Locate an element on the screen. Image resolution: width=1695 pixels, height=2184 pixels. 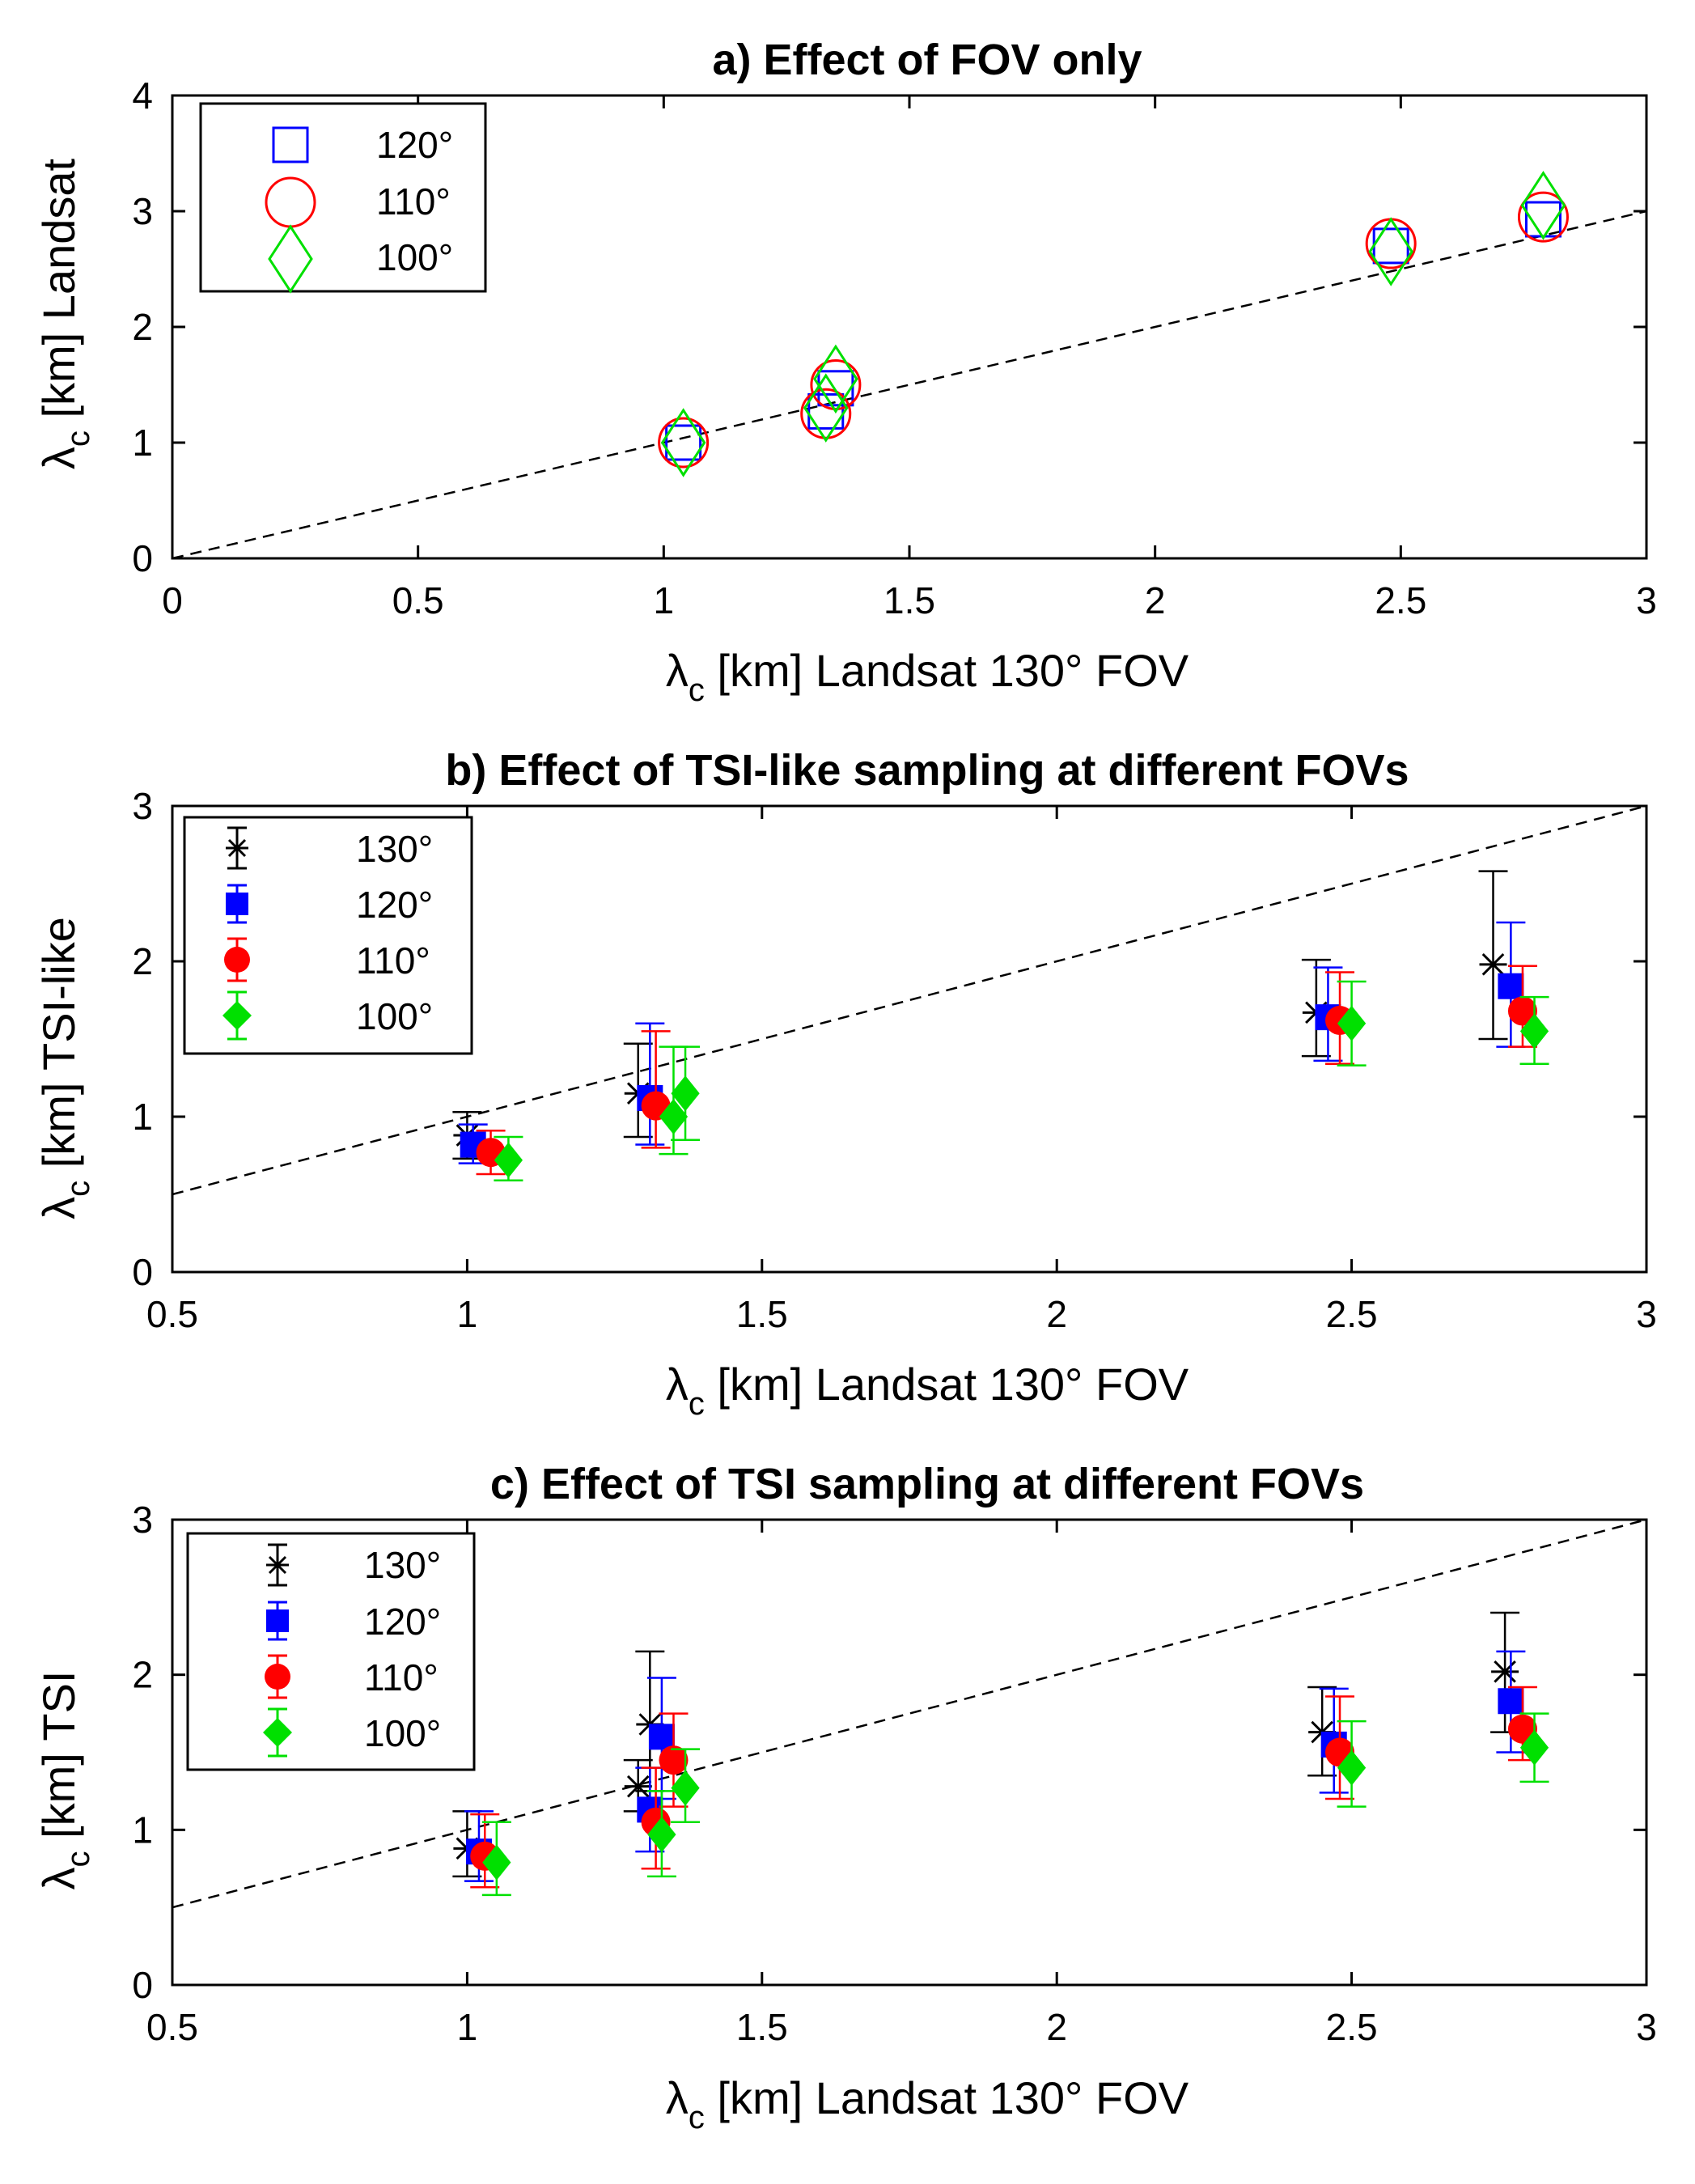
panel-a-legend: 120° 110° 100° is located at coordinates (343, 198).